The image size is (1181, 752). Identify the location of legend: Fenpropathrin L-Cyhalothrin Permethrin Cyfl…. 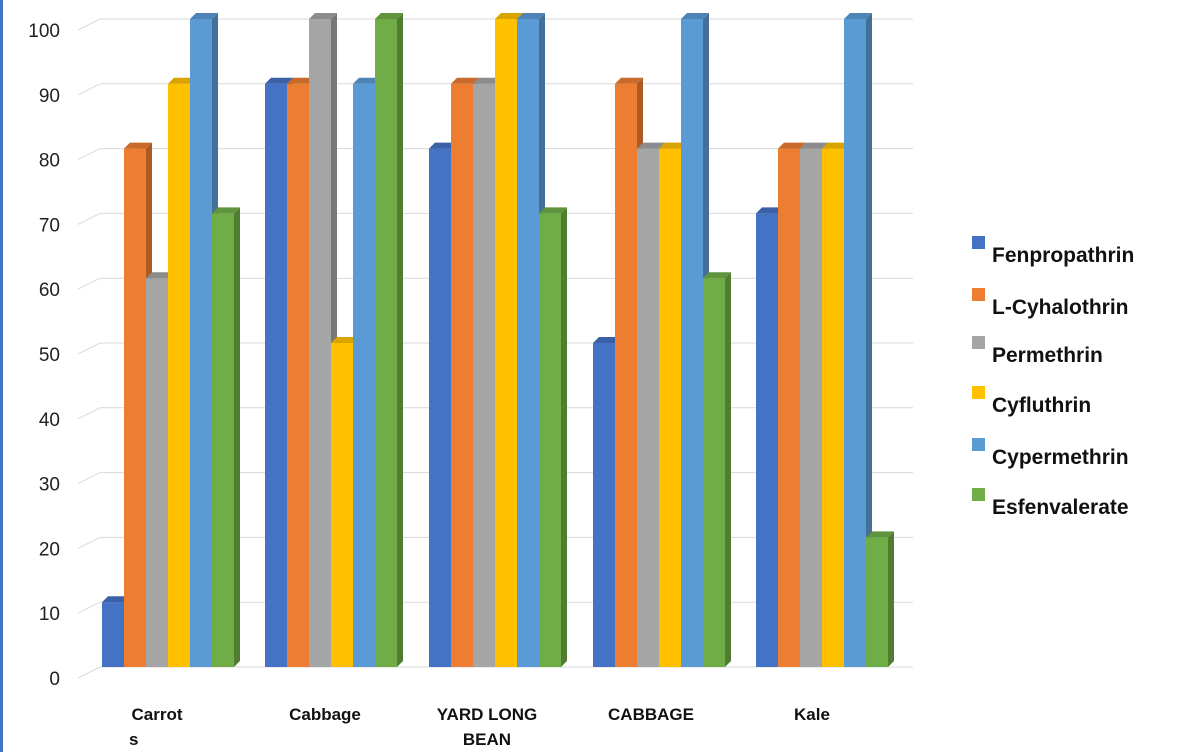
(1053, 377).